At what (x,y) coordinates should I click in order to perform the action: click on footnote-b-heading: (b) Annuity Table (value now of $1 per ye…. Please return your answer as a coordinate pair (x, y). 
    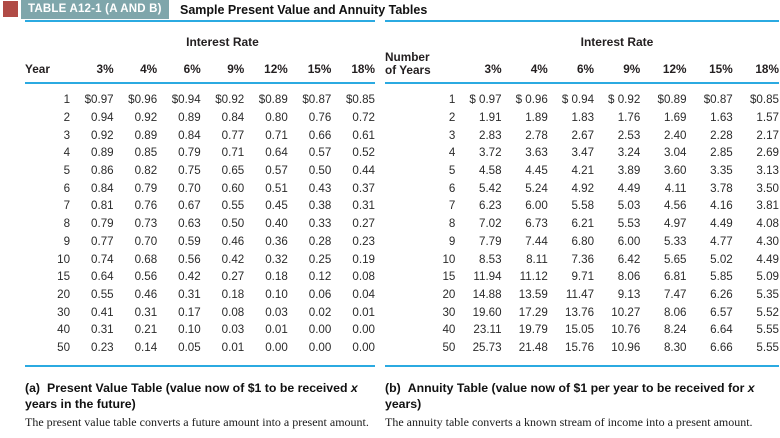
    Looking at the image, I should click on (582, 396).